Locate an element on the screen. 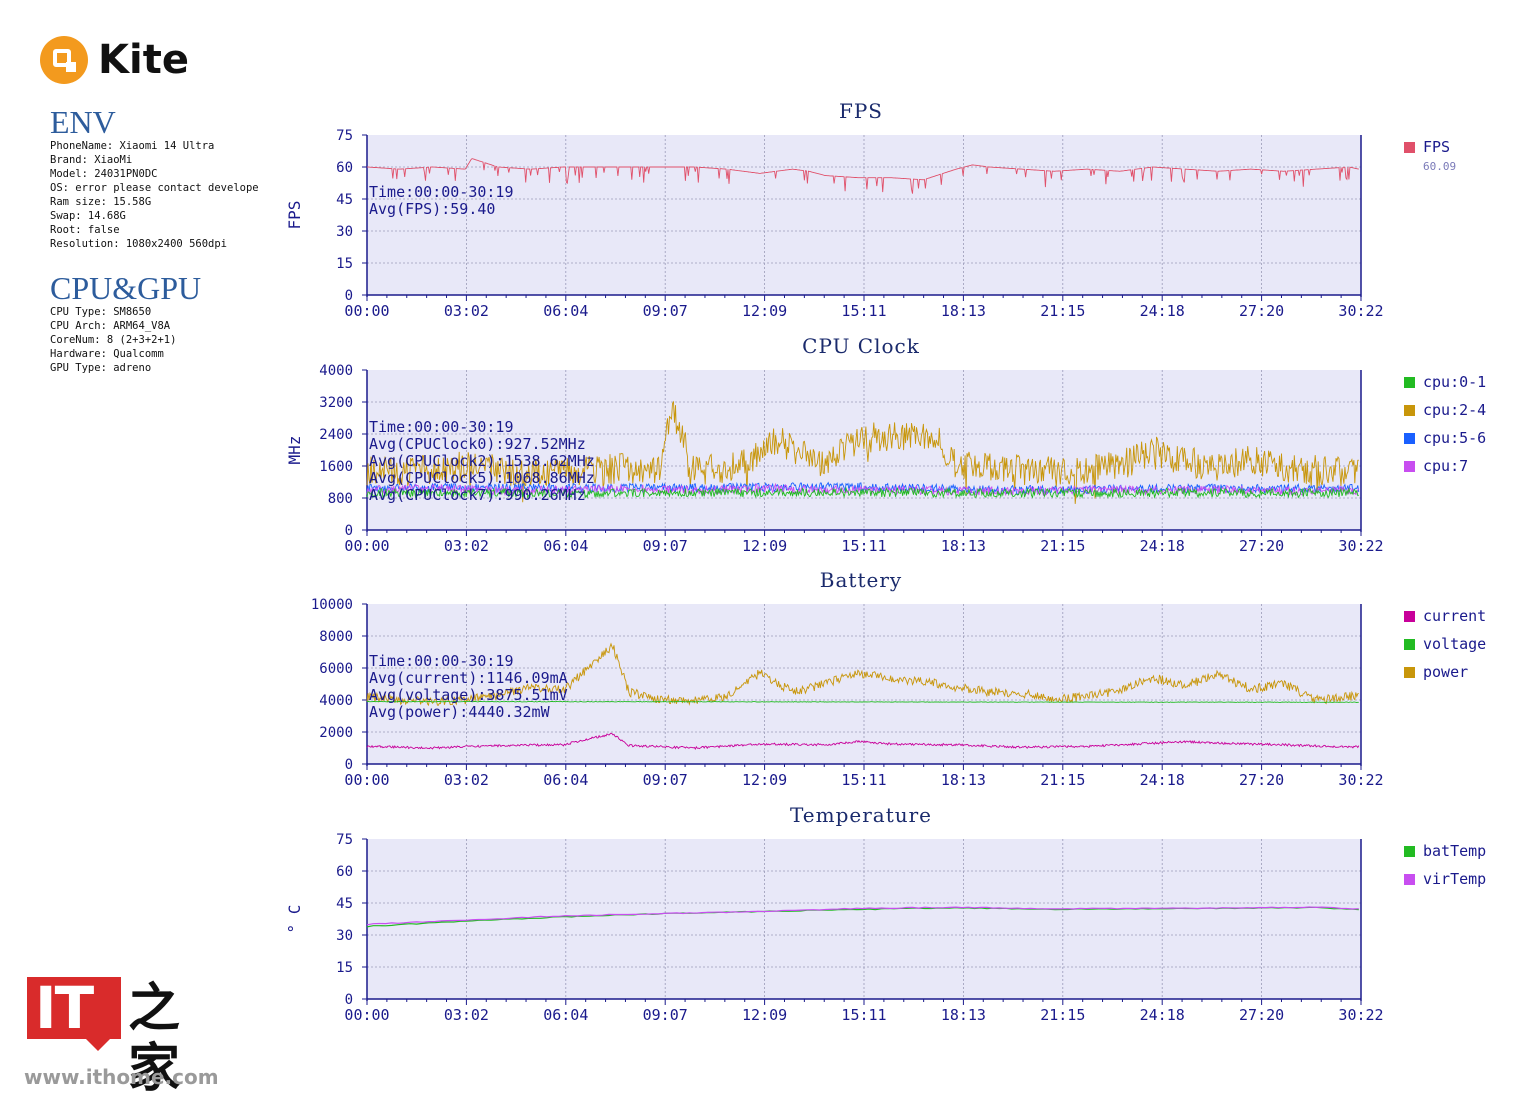 This screenshot has height=1109, width=1530. legend-label: current is located at coordinates (1454, 616).